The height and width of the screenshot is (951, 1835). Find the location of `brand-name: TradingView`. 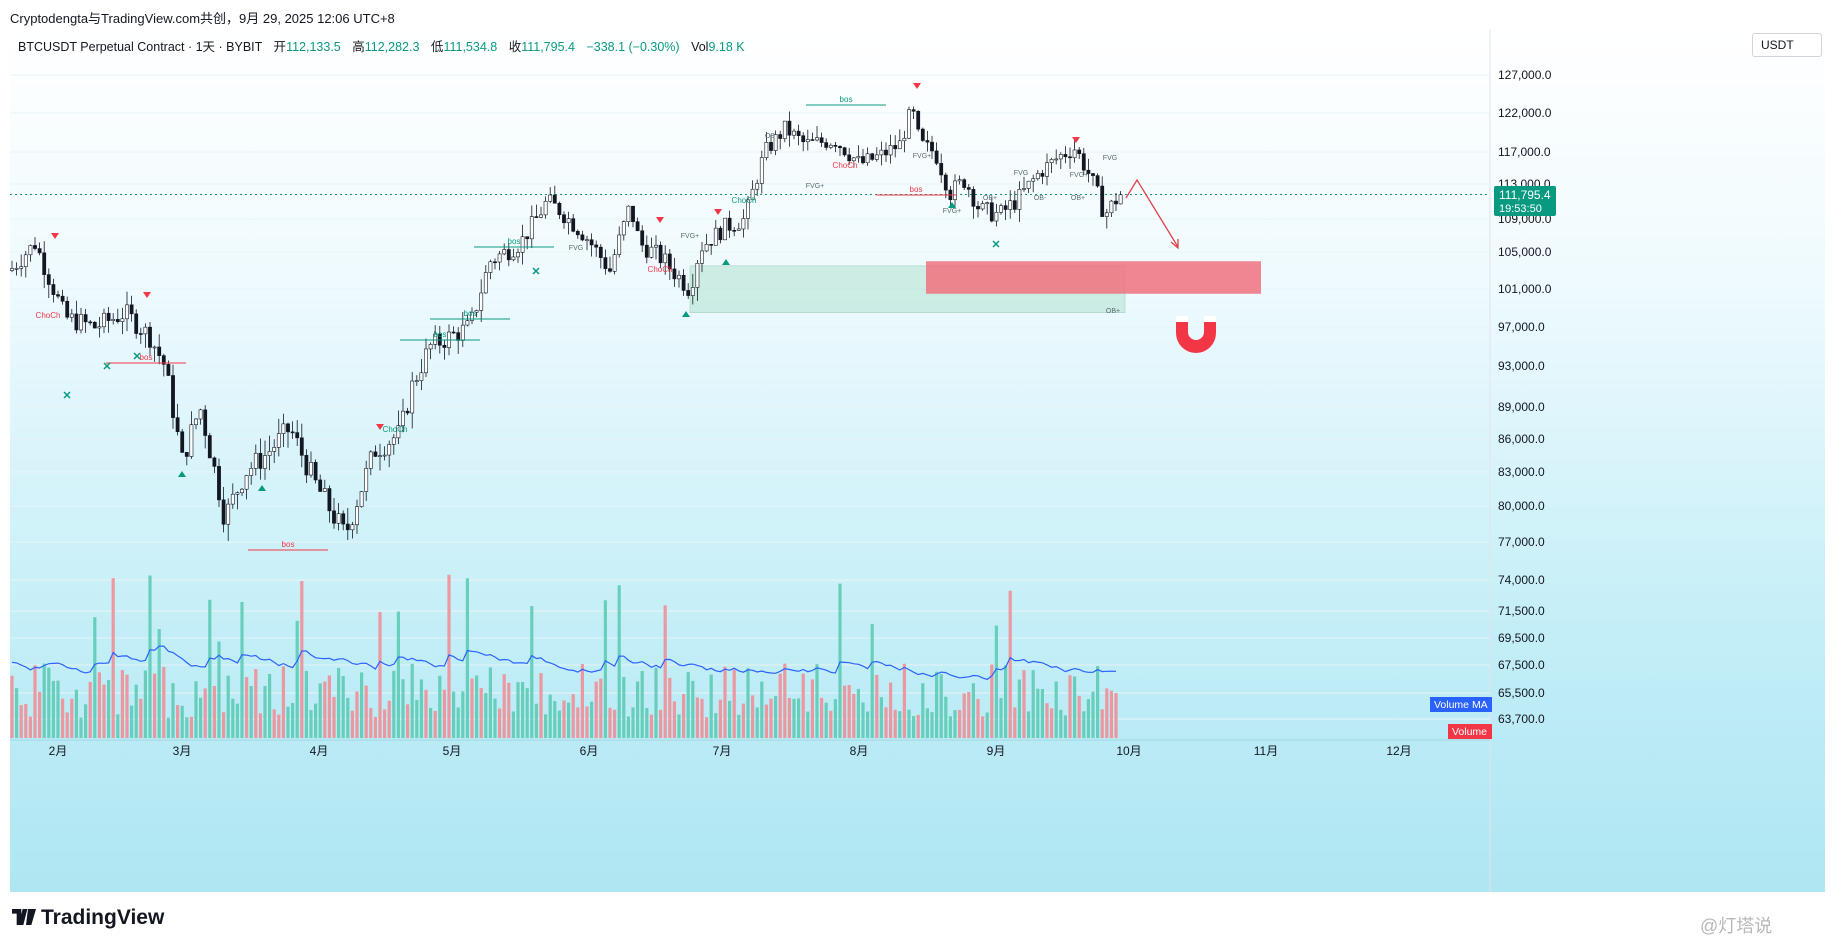

brand-name: TradingView is located at coordinates (103, 917).